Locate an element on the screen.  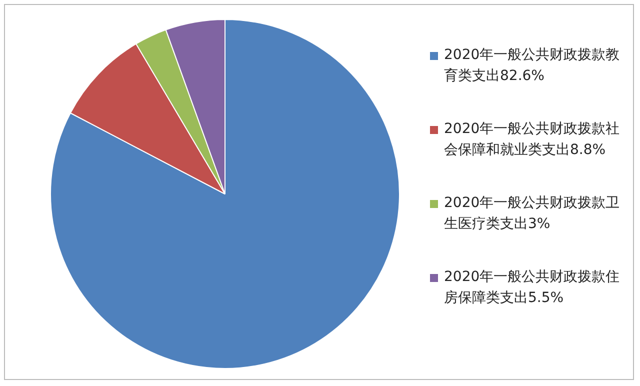
legend-label: 2020年一般公共财政拨款住房保障类支出5.5% is located at coordinates (532, 288).